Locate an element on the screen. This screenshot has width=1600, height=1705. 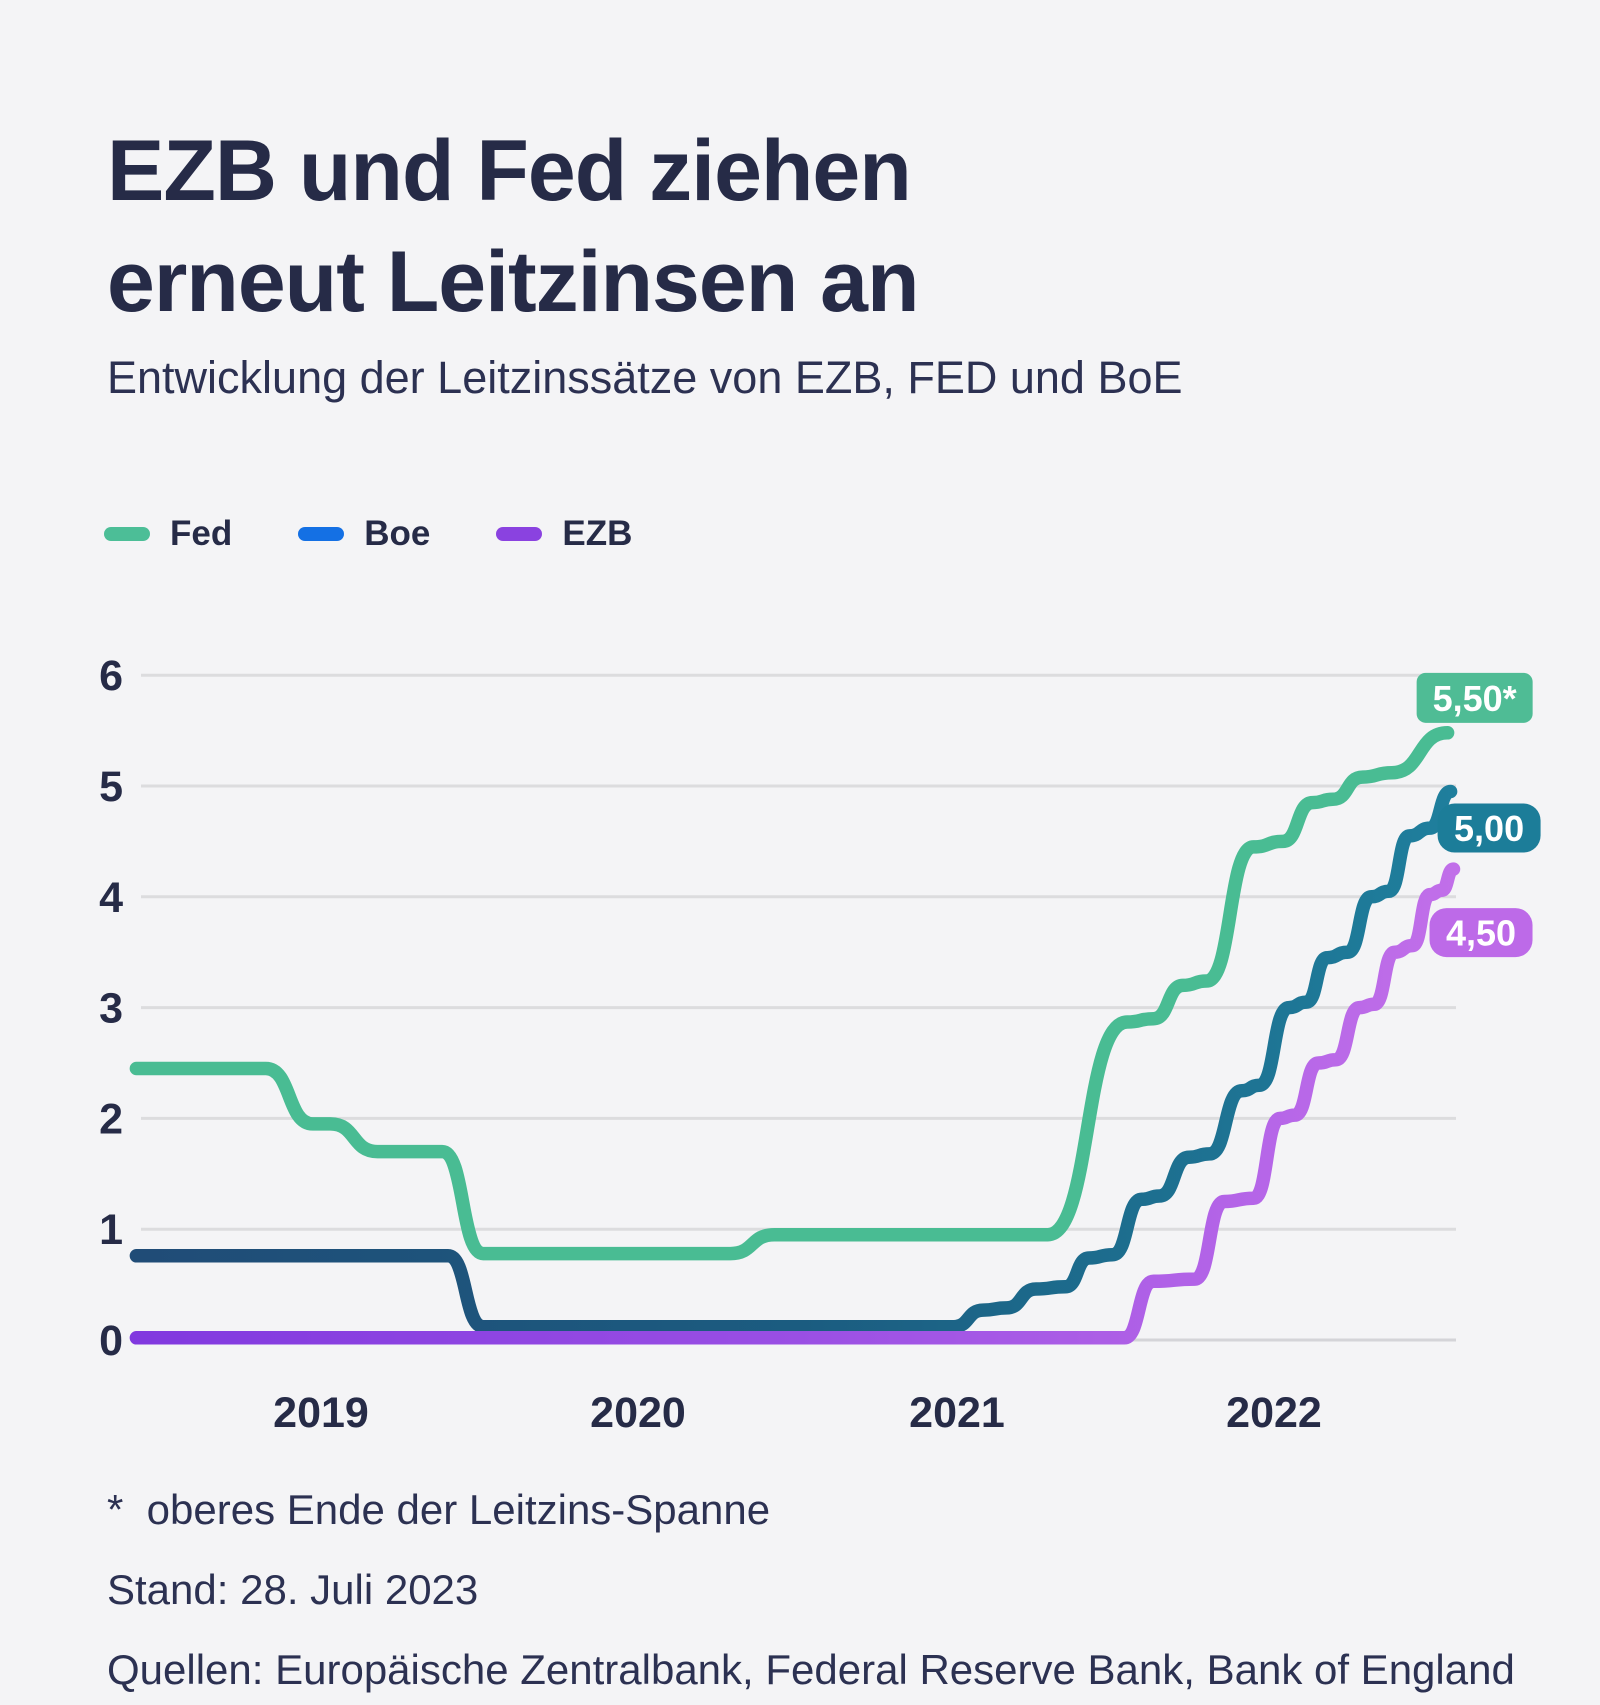
y-tick-label-1: 1 is located at coordinates (111, 1230).